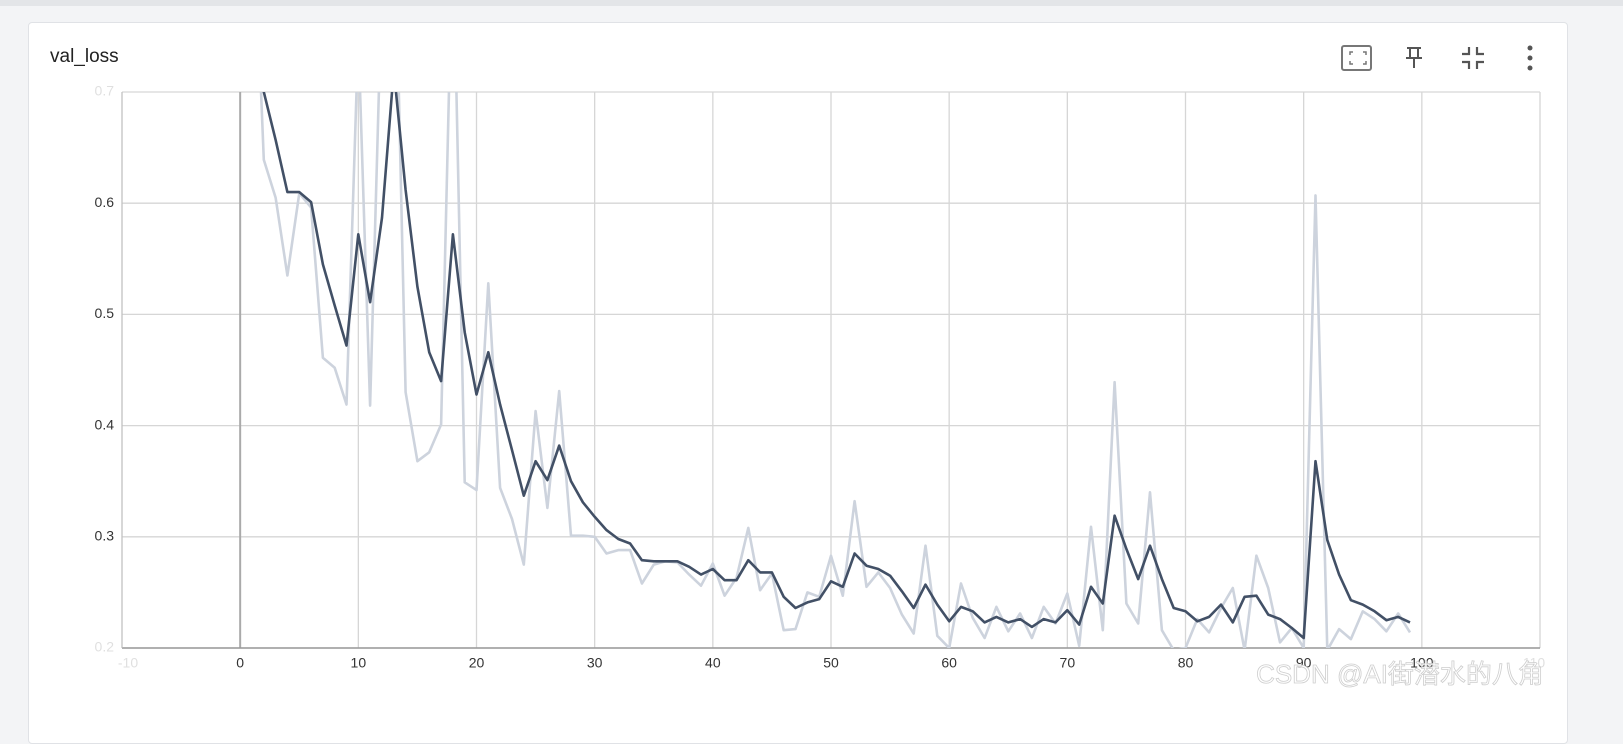 The image size is (1623, 744). Describe the element at coordinates (831, 663) in the screenshot. I see `x-tick-label: 50` at that location.